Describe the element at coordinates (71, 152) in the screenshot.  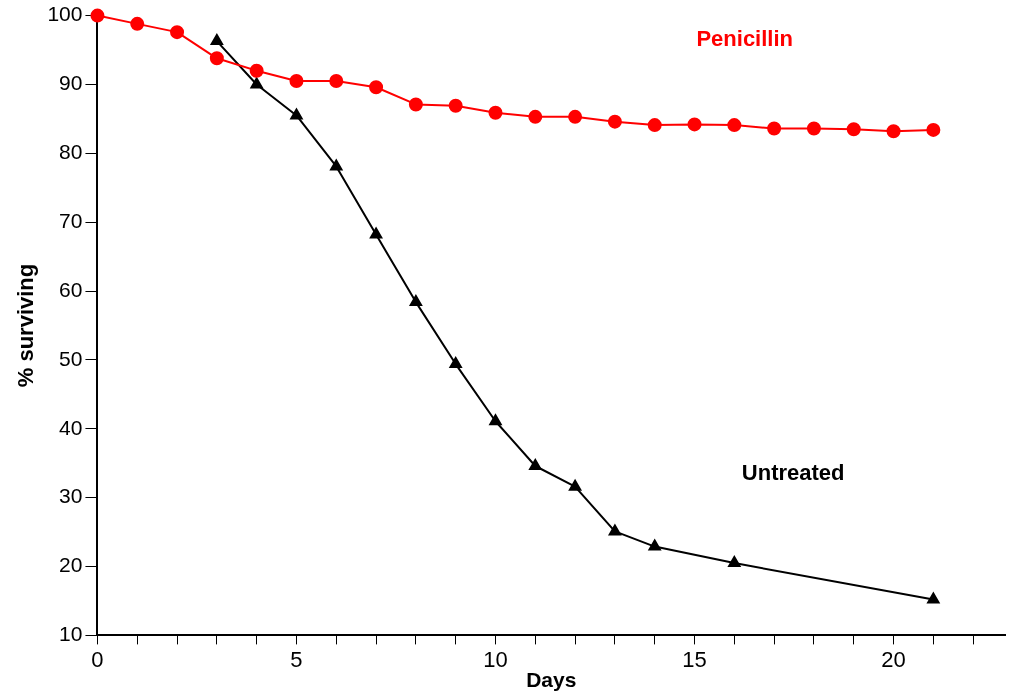
I see `y-tick-label: 80` at that location.